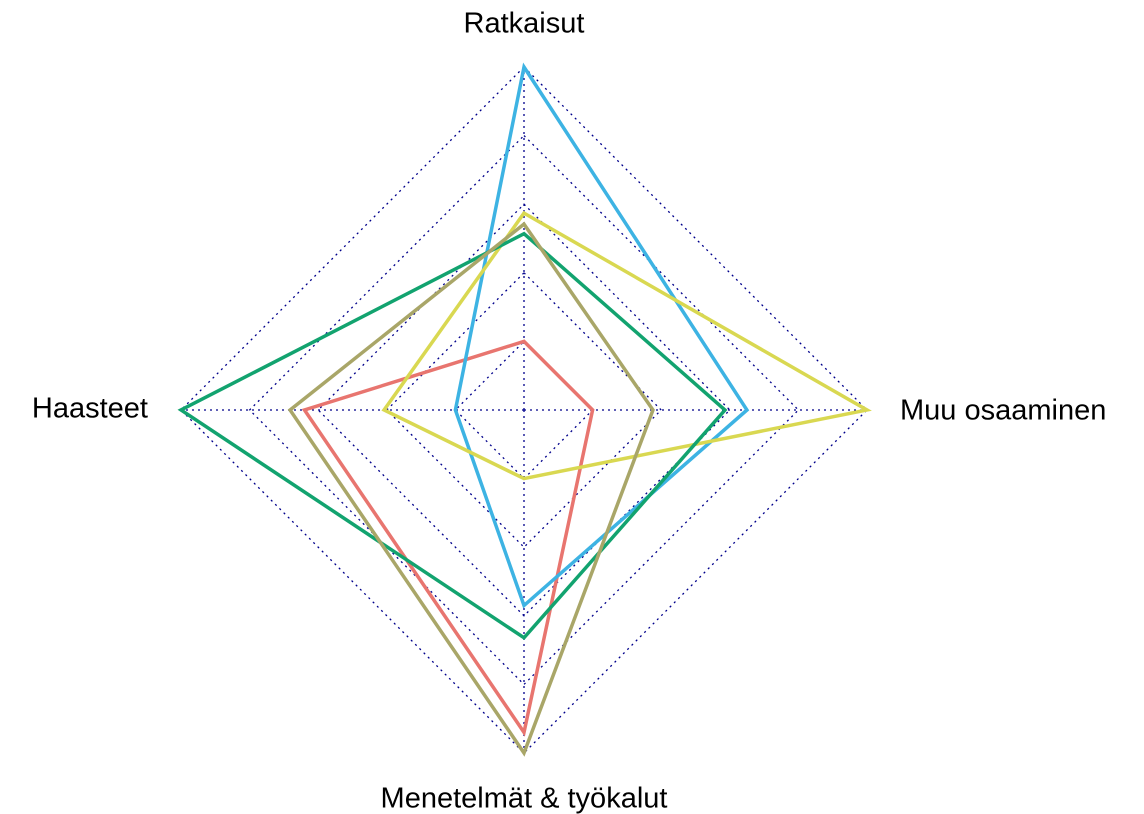 The height and width of the screenshot is (814, 1144). What do you see at coordinates (90, 409) in the screenshot?
I see `axis-label: Haasteet` at bounding box center [90, 409].